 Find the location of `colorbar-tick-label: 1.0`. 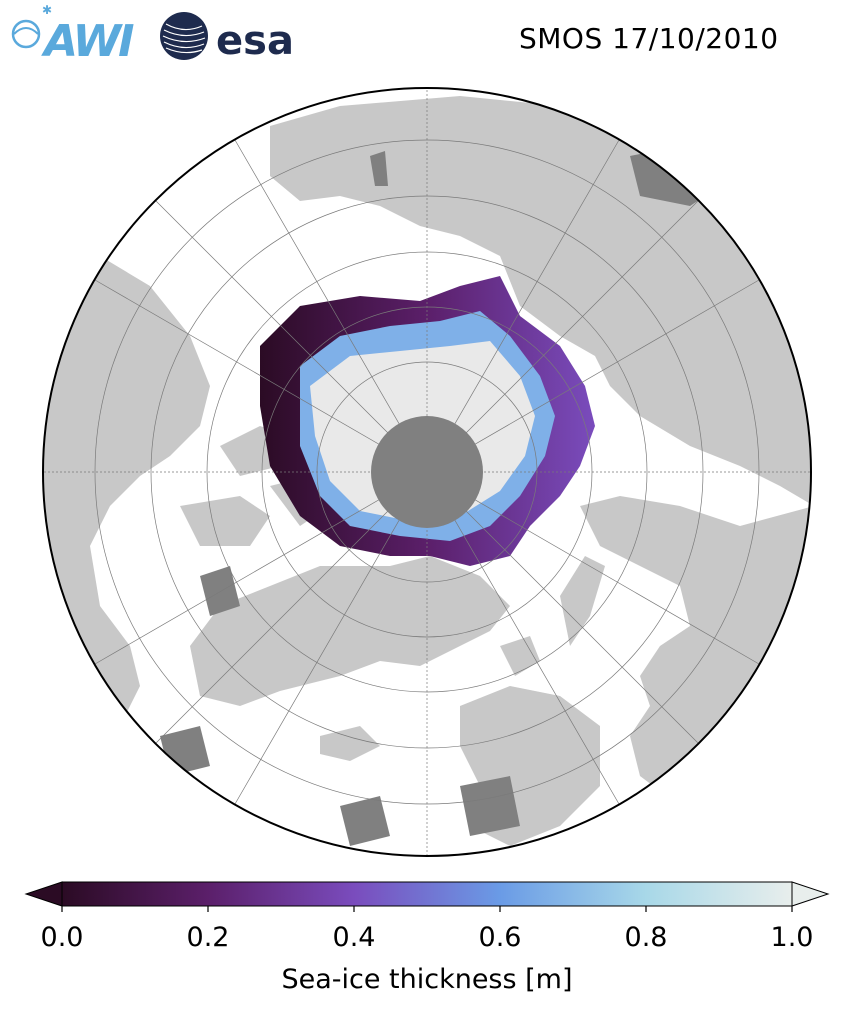

colorbar-tick-label: 1.0 is located at coordinates (792, 937).